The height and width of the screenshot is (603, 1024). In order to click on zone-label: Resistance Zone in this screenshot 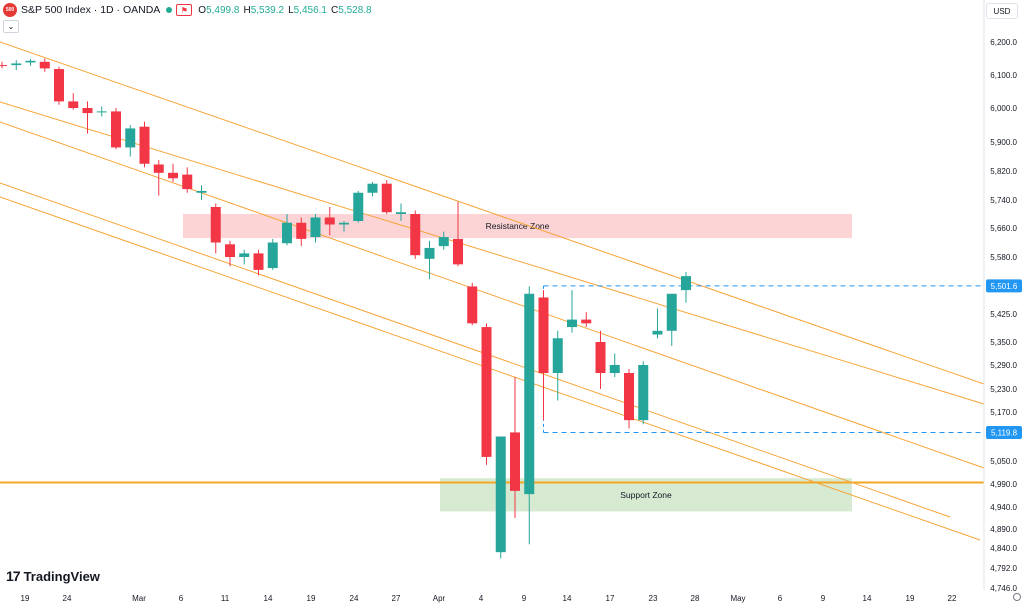, I will do `click(518, 226)`.